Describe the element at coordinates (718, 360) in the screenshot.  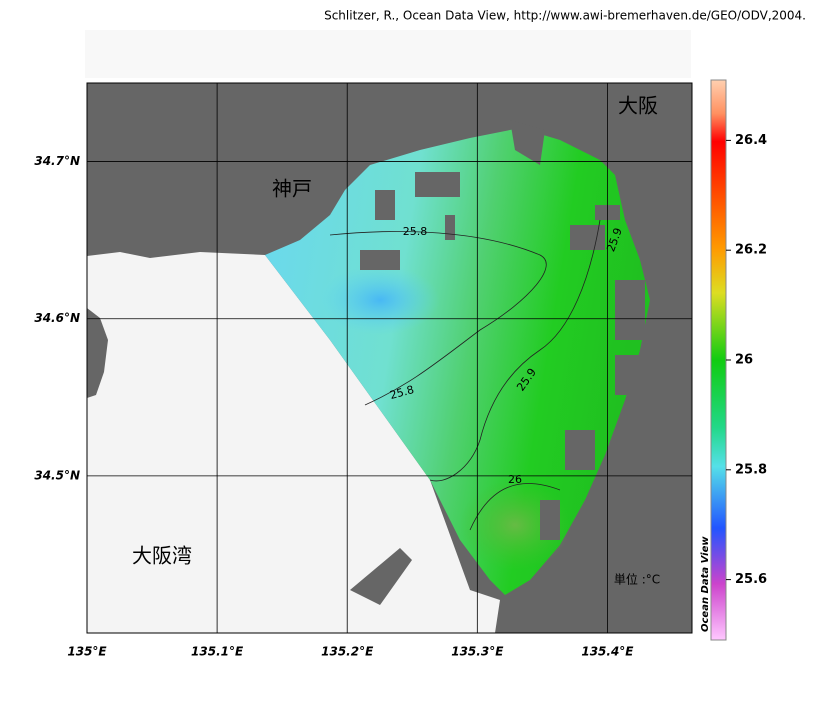
I see `colorbar` at that location.